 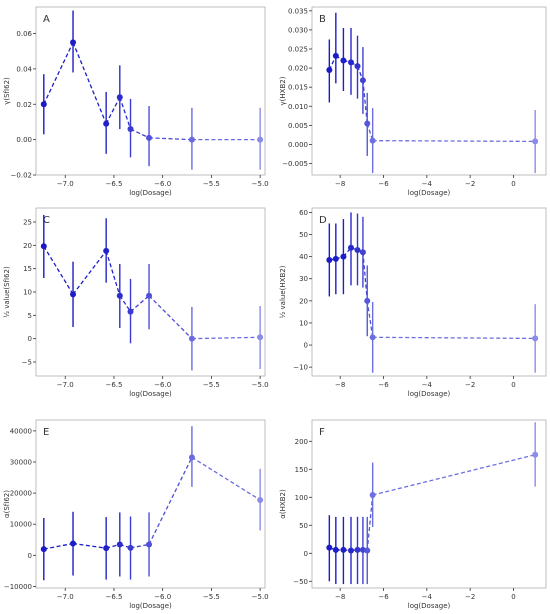 What do you see at coordinates (46, 432) in the screenshot?
I see `panel-label: E` at bounding box center [46, 432].